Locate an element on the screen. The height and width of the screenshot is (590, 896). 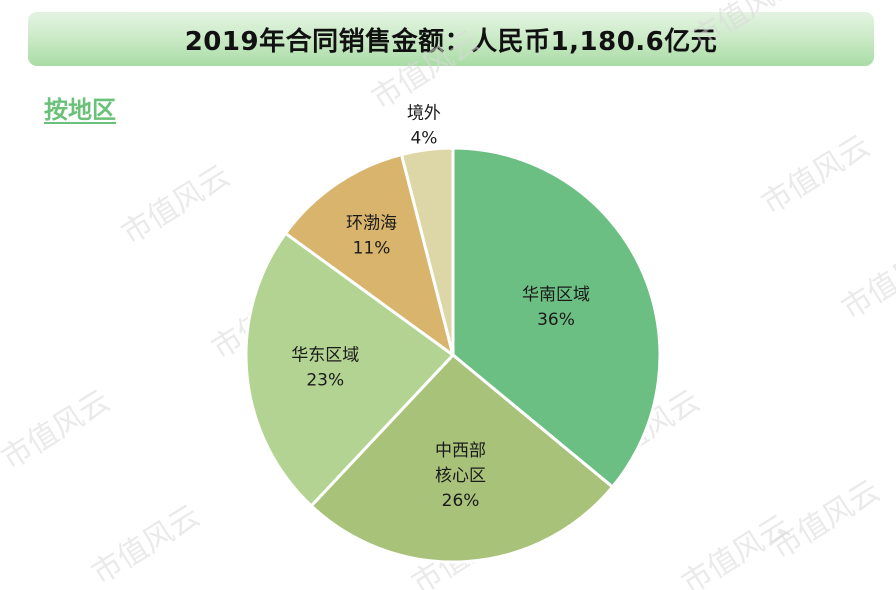
chart-title: 2019年合同销售金额：人民币1,180.6亿元 is located at coordinates (451, 41).